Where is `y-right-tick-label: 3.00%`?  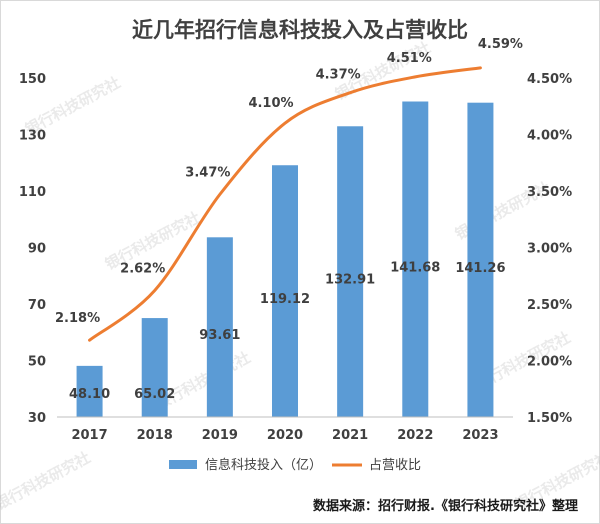 y-right-tick-label: 3.00% is located at coordinates (549, 249).